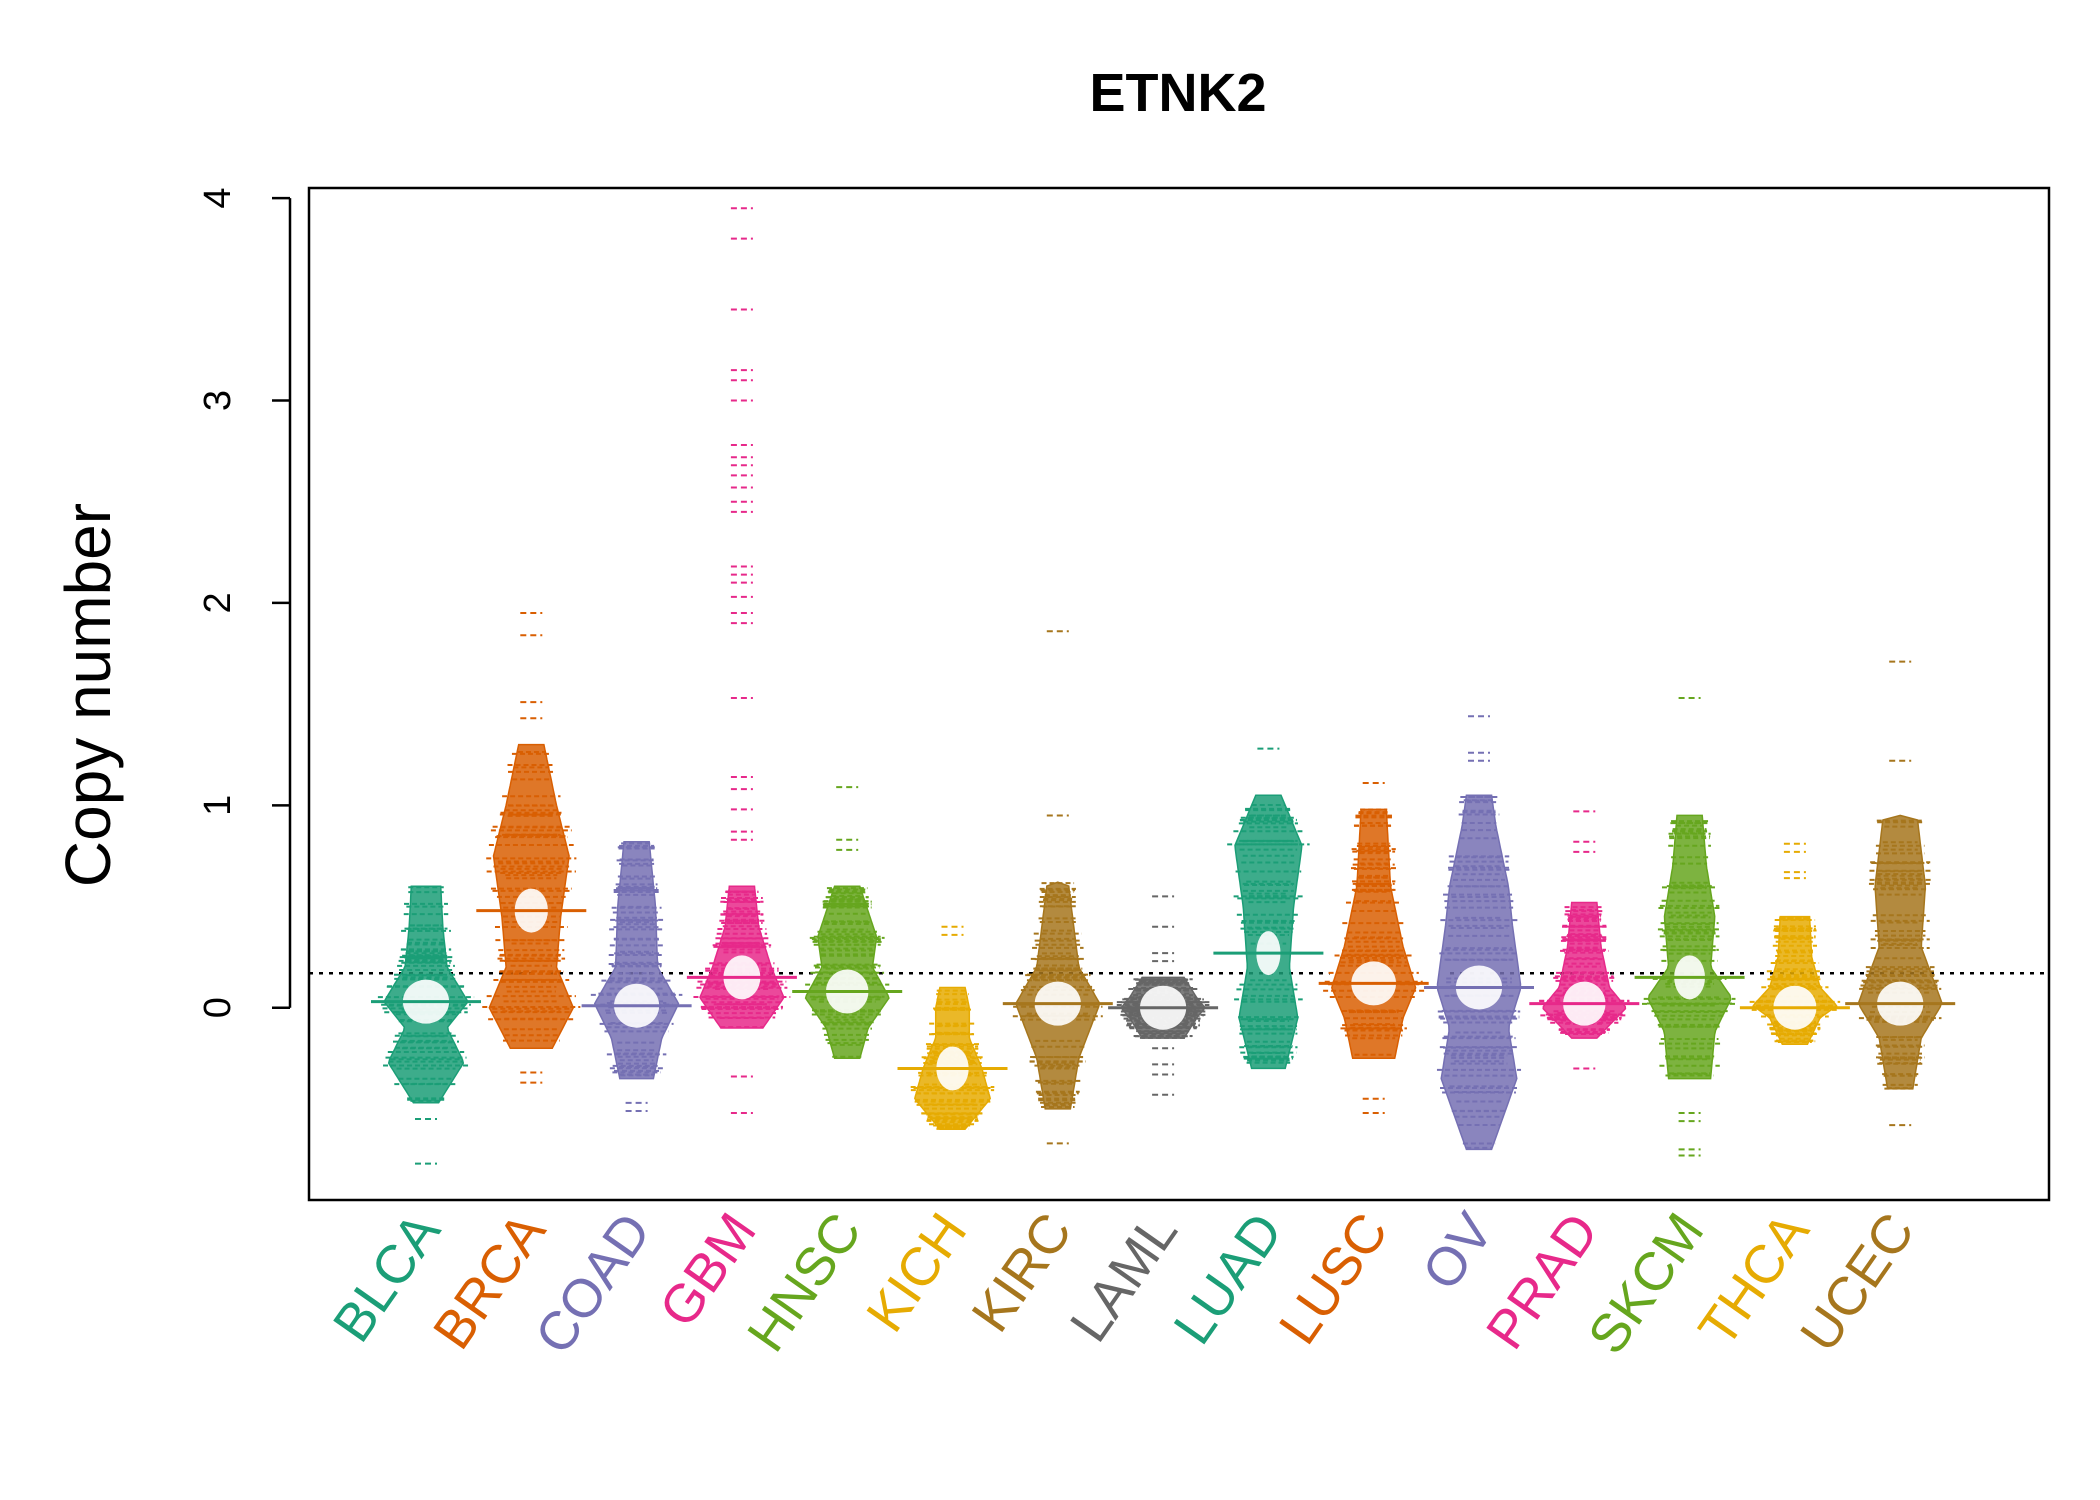 This screenshot has height=1500, width=2100. I want to click on x-tick-label-kich: KICH, so click(916, 1272).